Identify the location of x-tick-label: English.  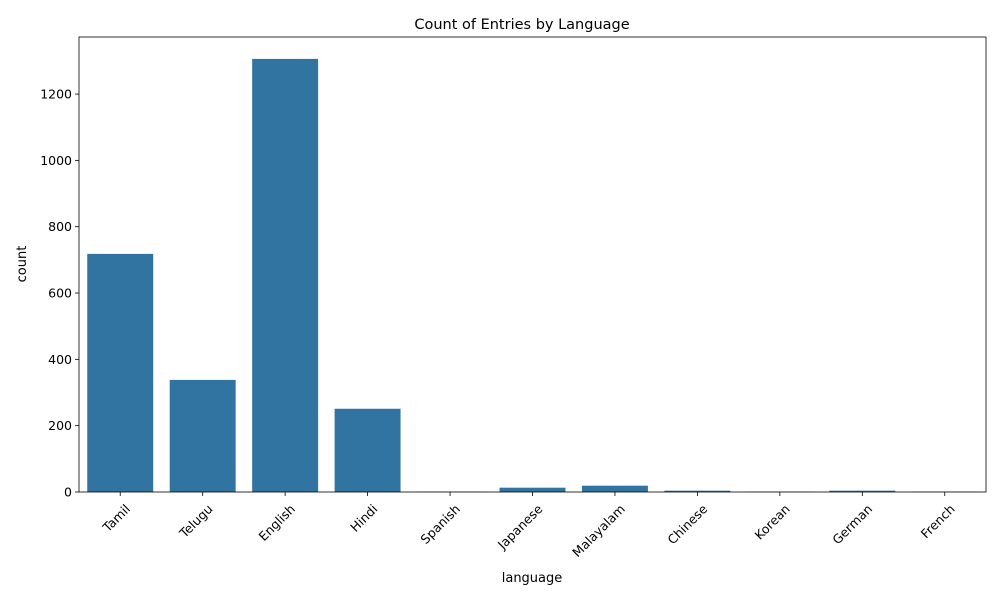
(277, 522).